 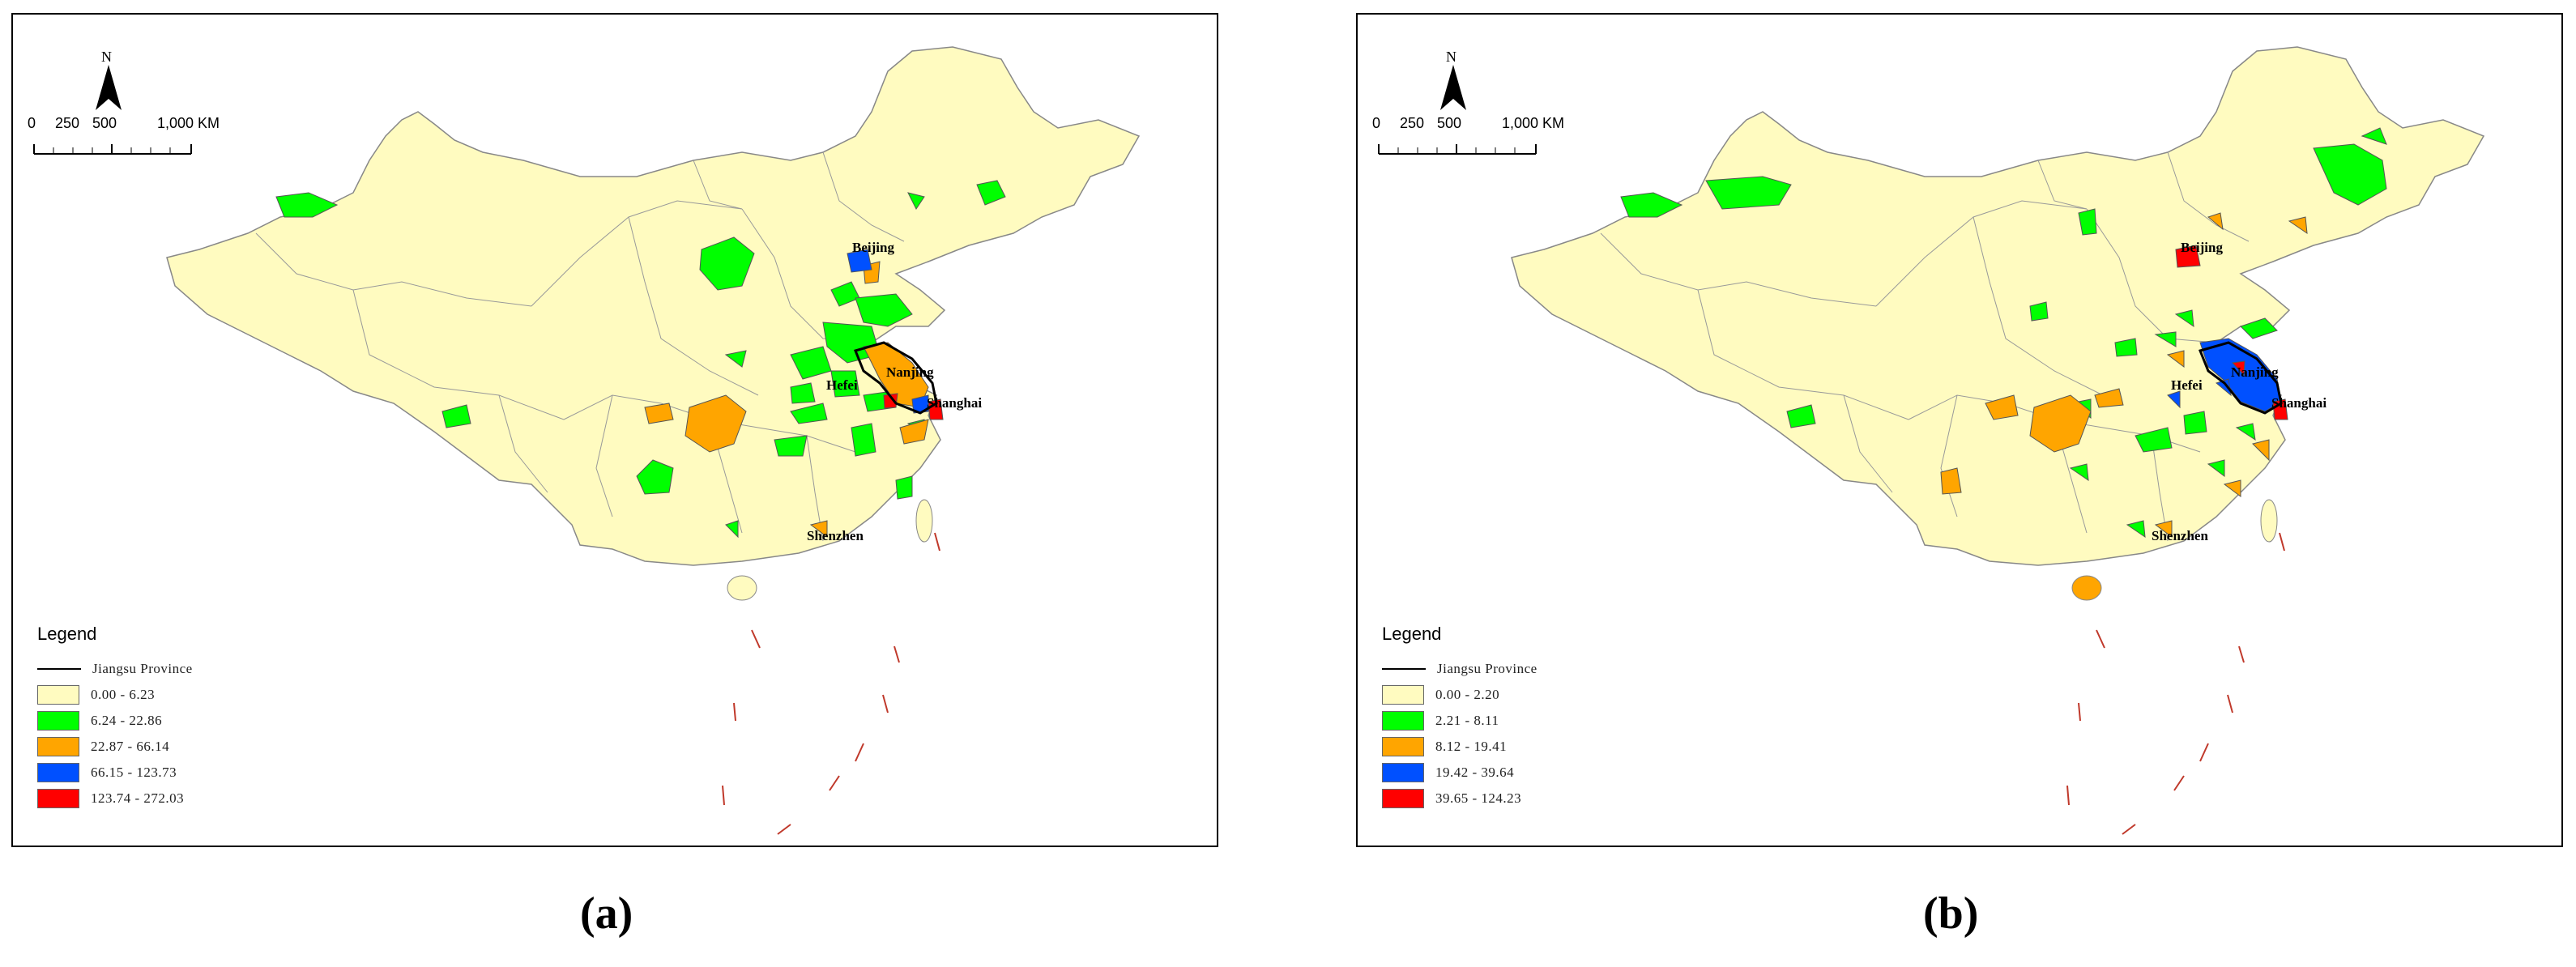 I want to click on legend-class-row: 6.24 - 22.86, so click(x=158, y=721).